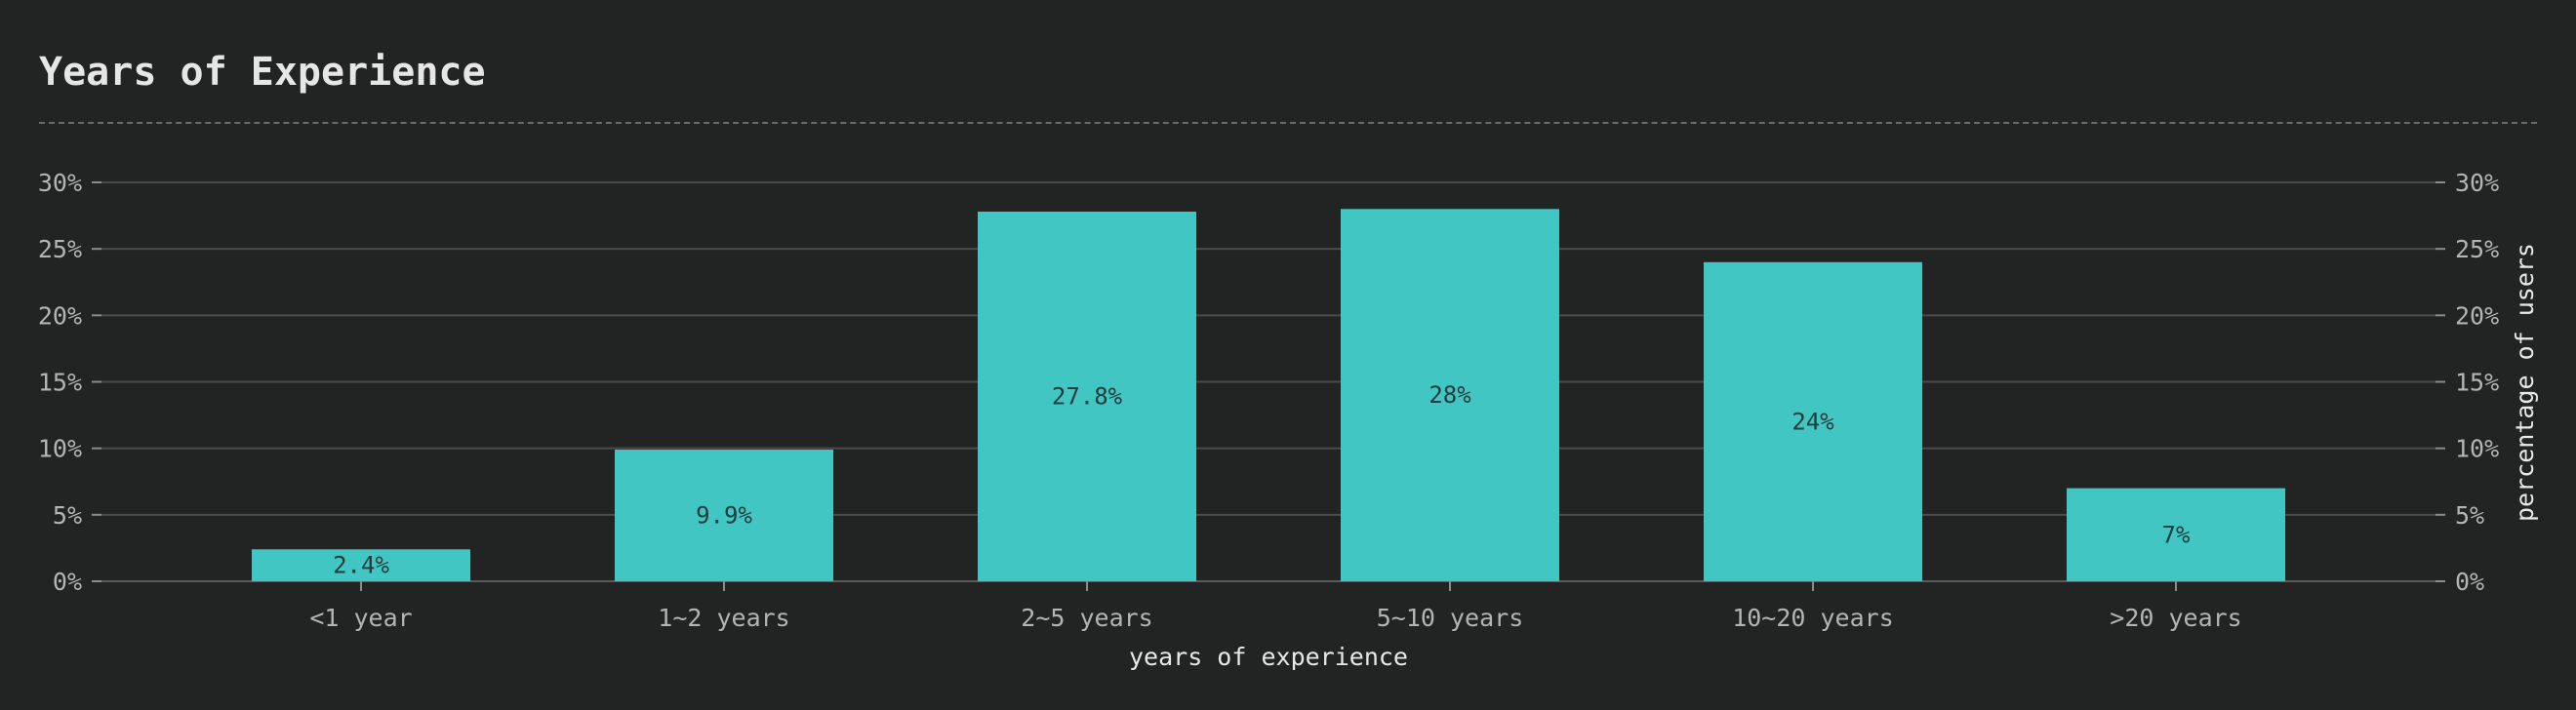 The width and height of the screenshot is (2576, 710). Describe the element at coordinates (2469, 515) in the screenshot. I see `y-tick-label-right: 5%` at that location.